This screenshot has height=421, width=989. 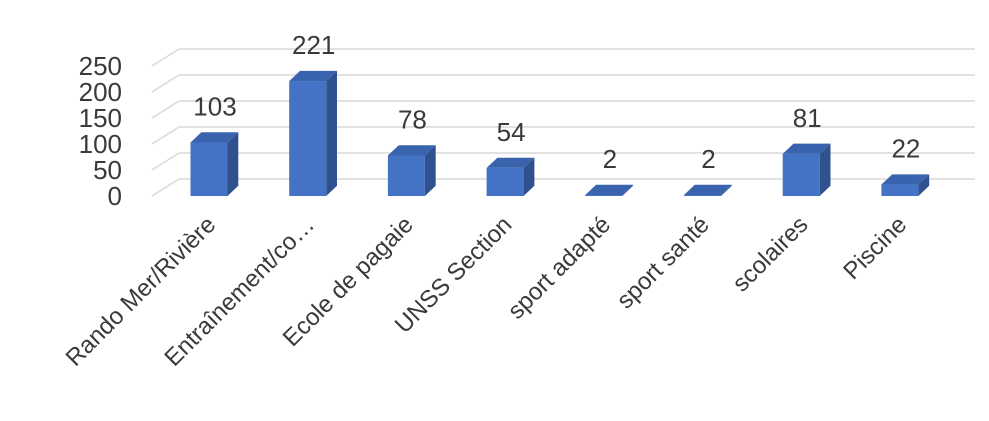 I want to click on data-label: 81, so click(x=807, y=118).